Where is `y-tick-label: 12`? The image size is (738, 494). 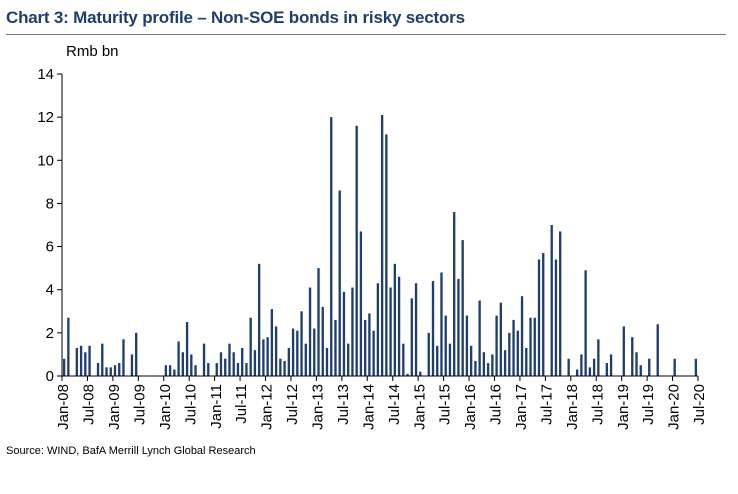
y-tick-label: 12 is located at coordinates (45, 117).